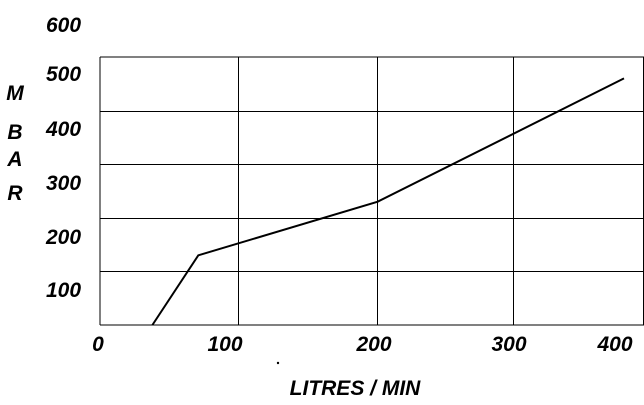 The height and width of the screenshot is (405, 644). What do you see at coordinates (63, 290) in the screenshot?
I see `y-tick-label: 100` at bounding box center [63, 290].